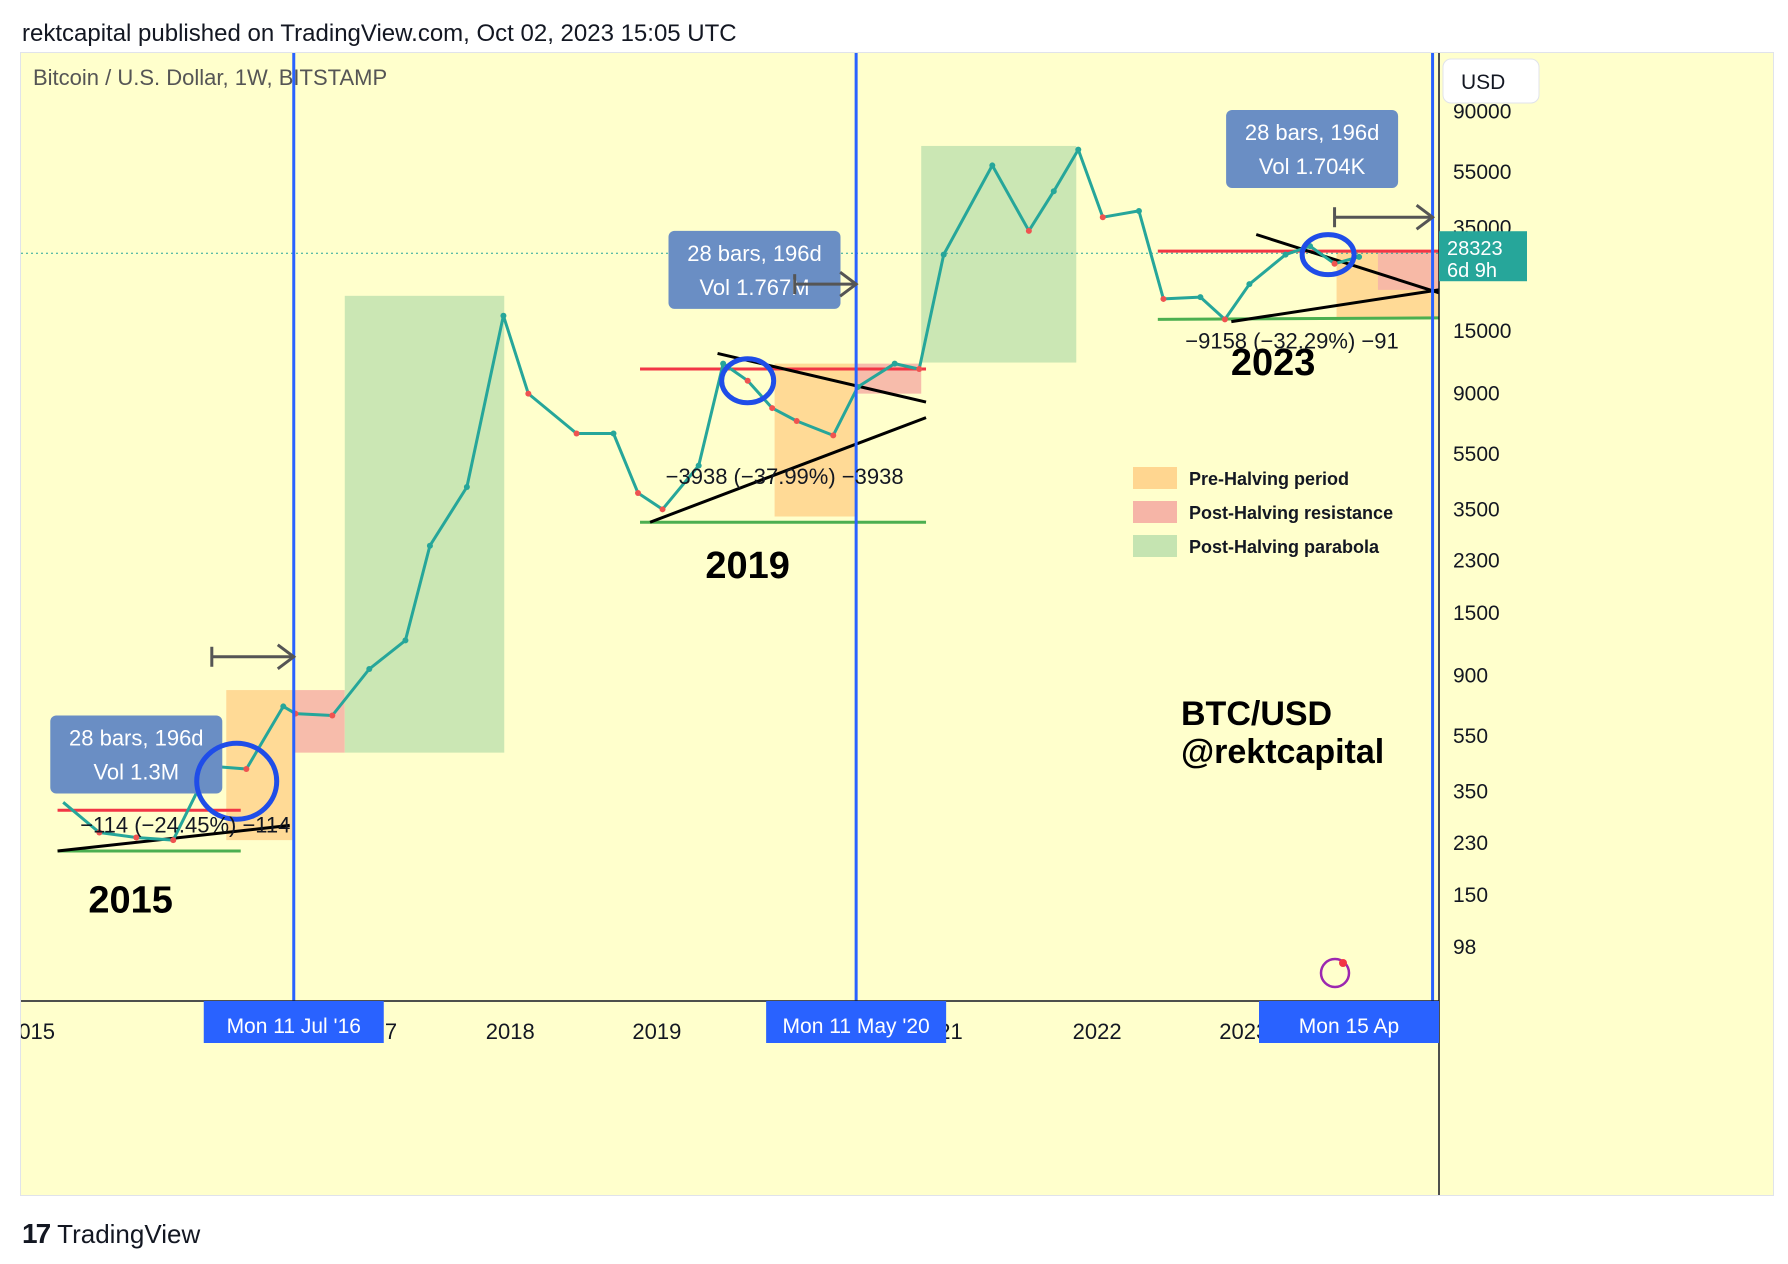 The image size is (1788, 1264). I want to click on post-halving-parabola-zone, so click(999, 254).